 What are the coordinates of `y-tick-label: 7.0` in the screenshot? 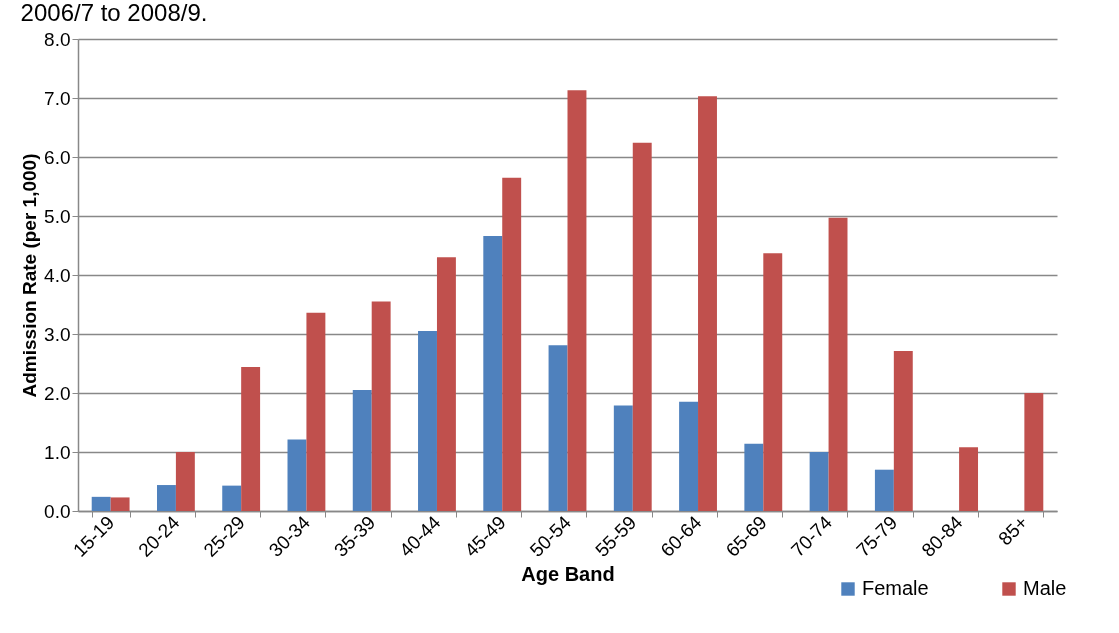 It's located at (57, 98).